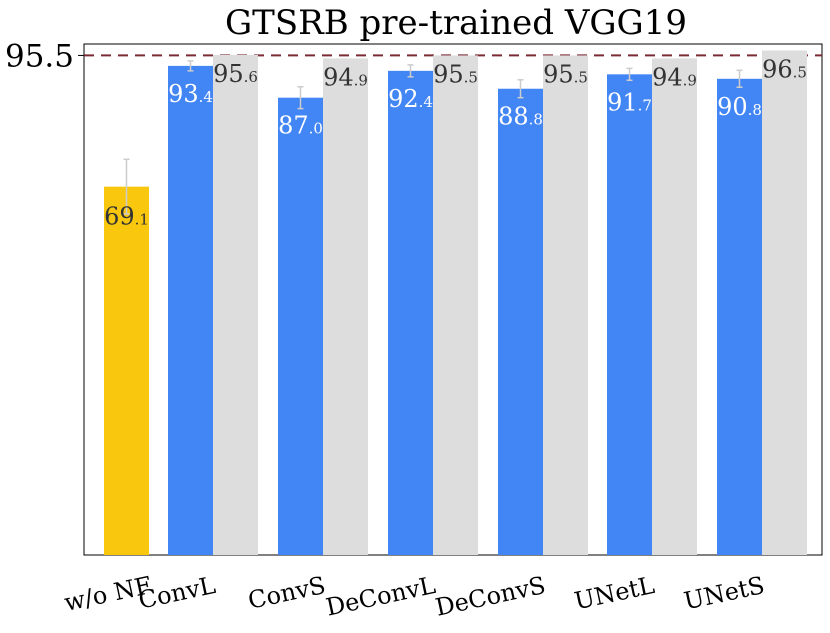 The width and height of the screenshot is (830, 633). What do you see at coordinates (724, 593) in the screenshot?
I see `x-tick-label: UNetS` at bounding box center [724, 593].